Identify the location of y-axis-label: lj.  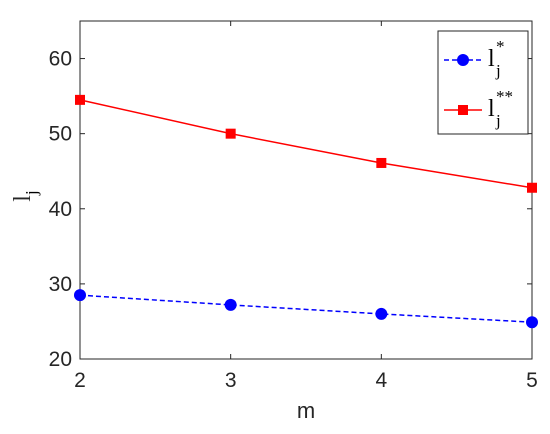
(25, 195).